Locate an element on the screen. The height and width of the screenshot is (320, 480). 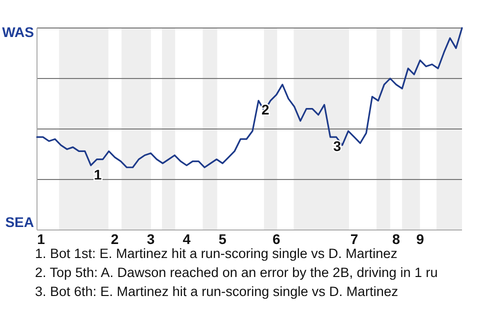
x-tick-label: 4 is located at coordinates (186, 239).